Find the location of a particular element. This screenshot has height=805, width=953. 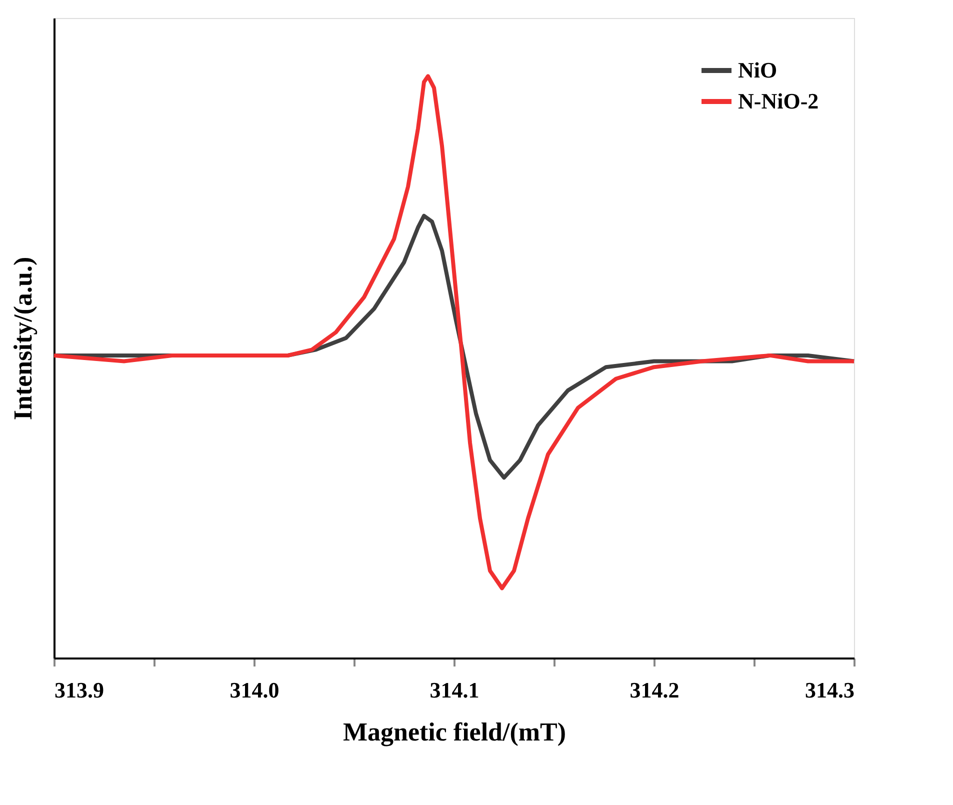

x-tick-label: 314.2 is located at coordinates (655, 690).